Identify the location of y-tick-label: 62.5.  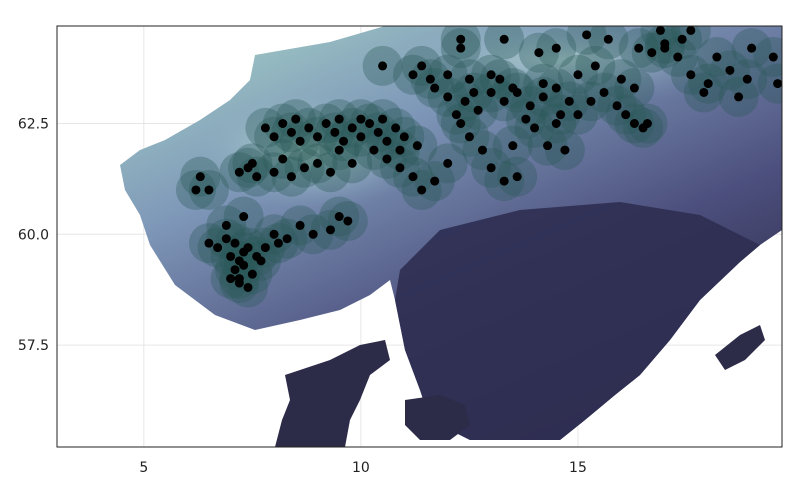
(33, 124).